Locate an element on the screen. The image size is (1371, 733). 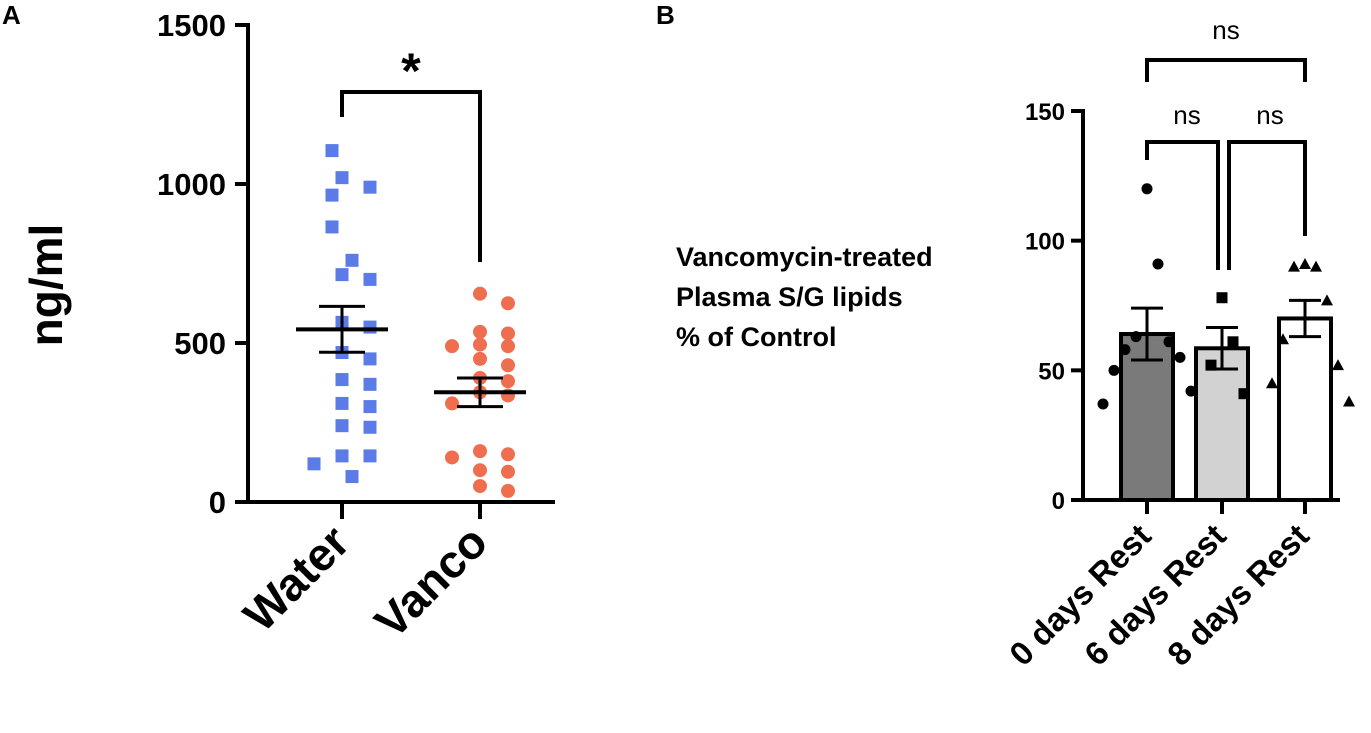
significance-a: * is located at coordinates (411, 152).